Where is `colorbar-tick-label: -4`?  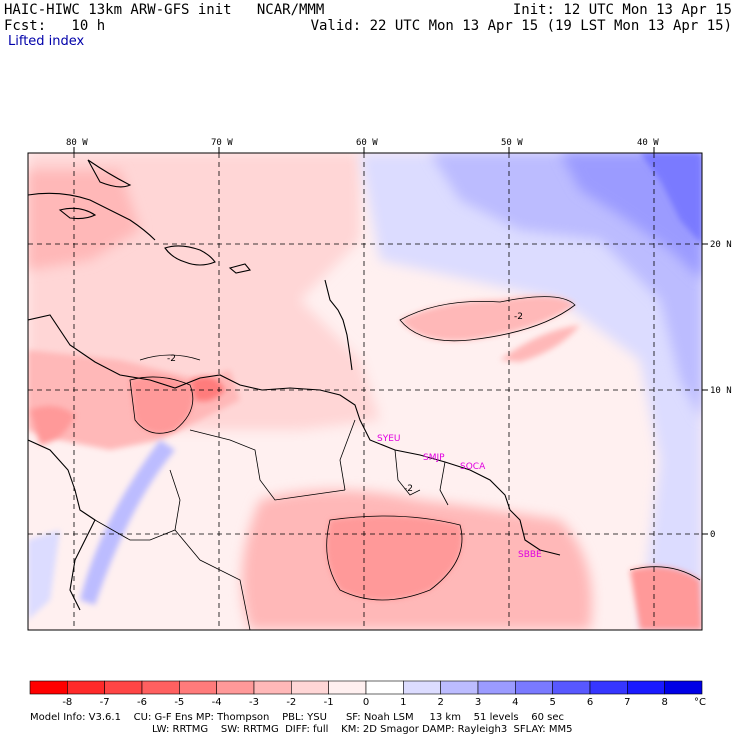 colorbar-tick-label: -4 is located at coordinates (217, 702).